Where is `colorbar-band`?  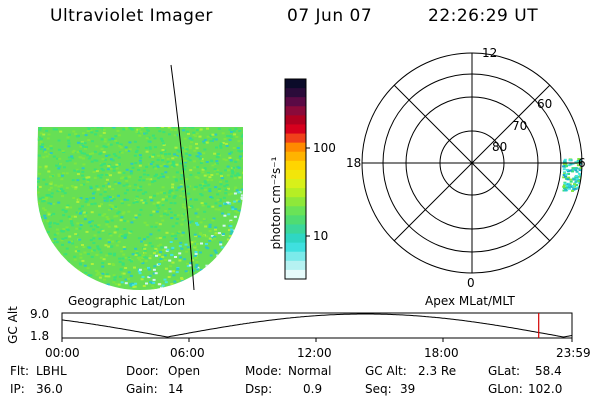 colorbar-band is located at coordinates (295, 184).